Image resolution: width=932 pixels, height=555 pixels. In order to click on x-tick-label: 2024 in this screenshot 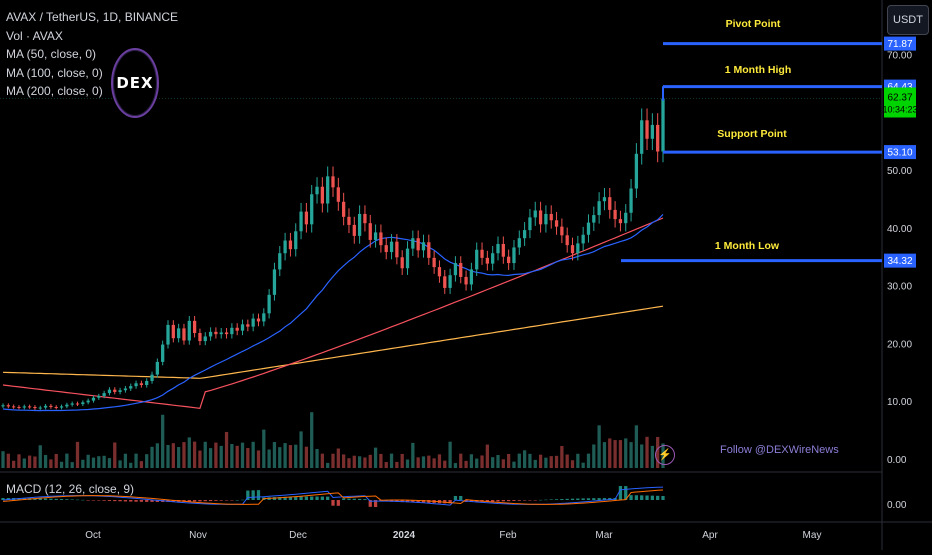, I will do `click(404, 535)`.